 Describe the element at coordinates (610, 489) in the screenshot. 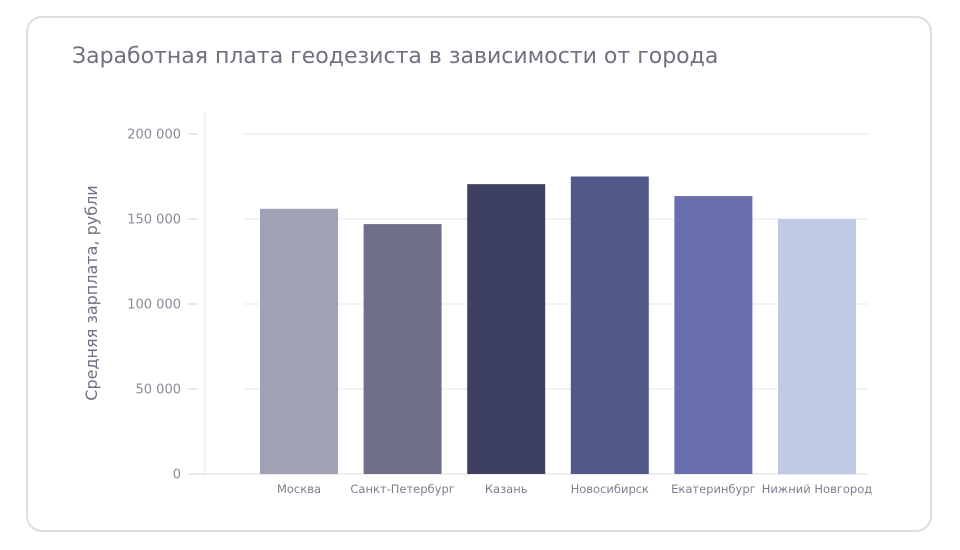

I see `x-tick-label: Новосибирск` at that location.